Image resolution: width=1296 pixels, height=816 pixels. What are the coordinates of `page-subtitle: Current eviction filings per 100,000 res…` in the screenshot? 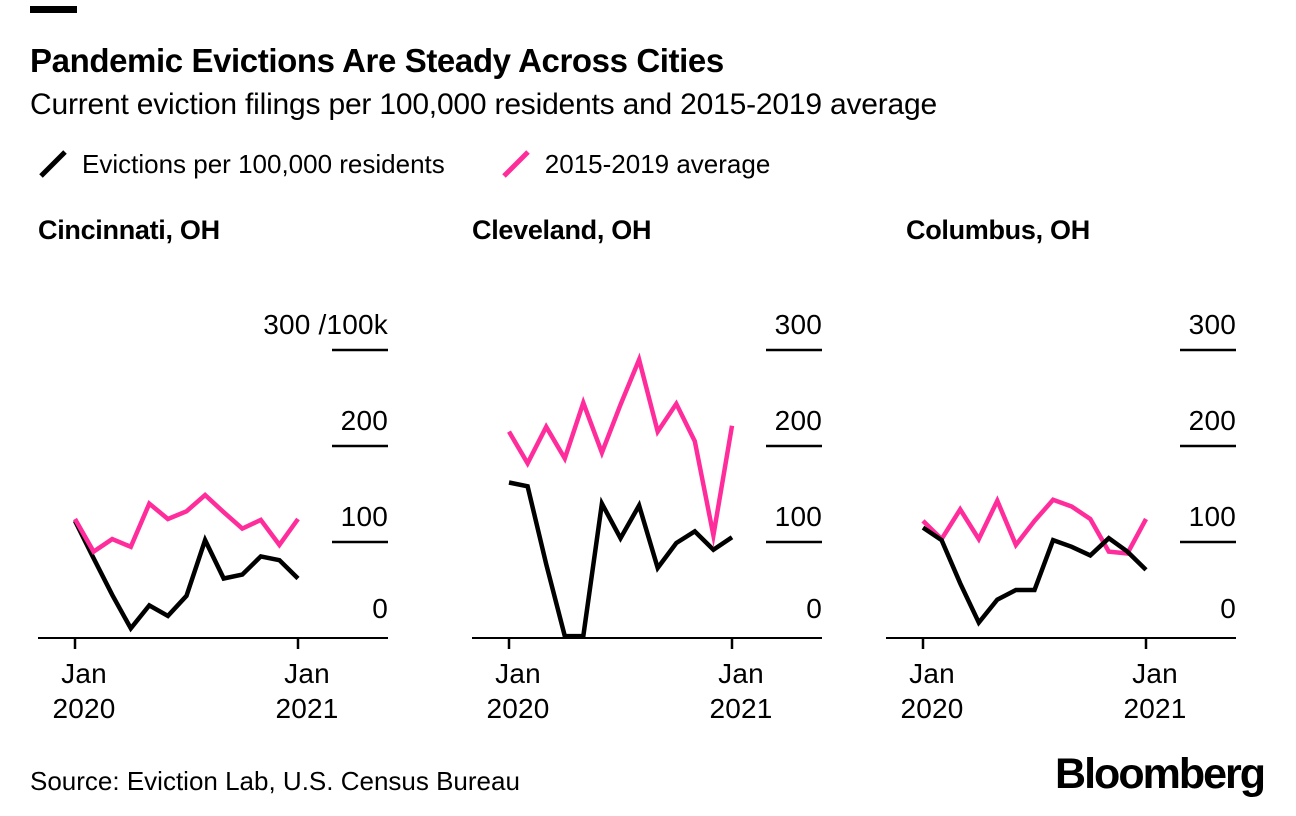 It's located at (483, 104).